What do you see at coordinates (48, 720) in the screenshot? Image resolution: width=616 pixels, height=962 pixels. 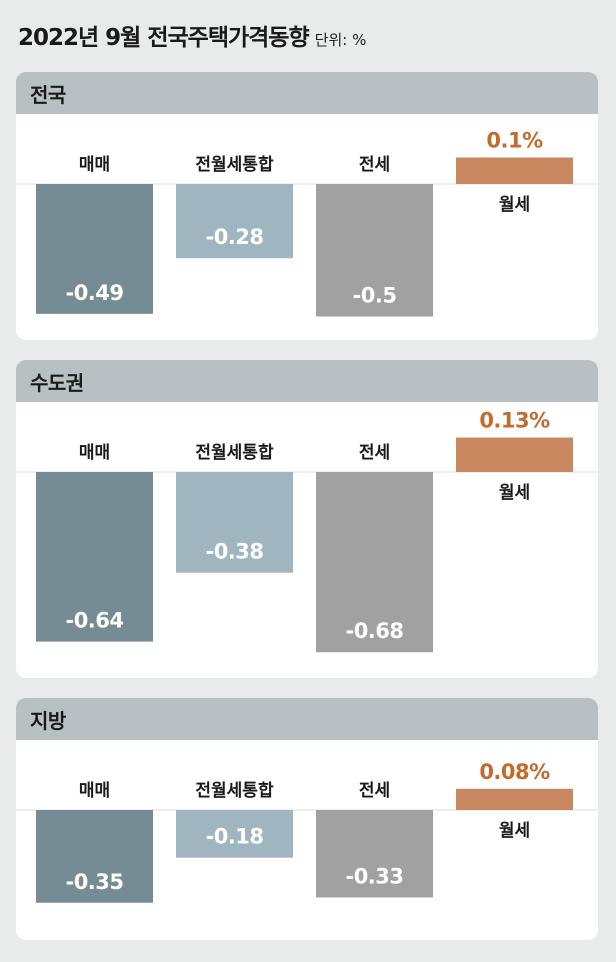 I see `panel-title: 지방` at bounding box center [48, 720].